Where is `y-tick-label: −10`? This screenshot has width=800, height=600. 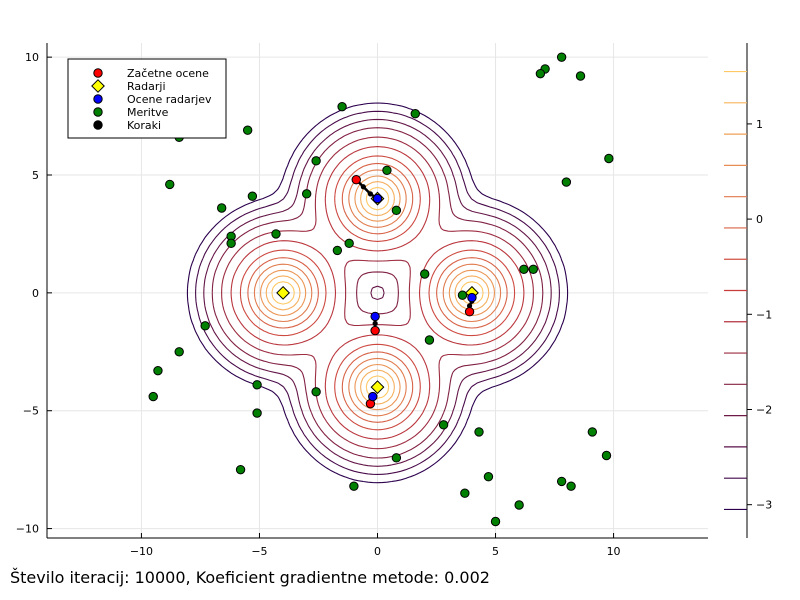 y-tick-label: −10 is located at coordinates (27, 529).